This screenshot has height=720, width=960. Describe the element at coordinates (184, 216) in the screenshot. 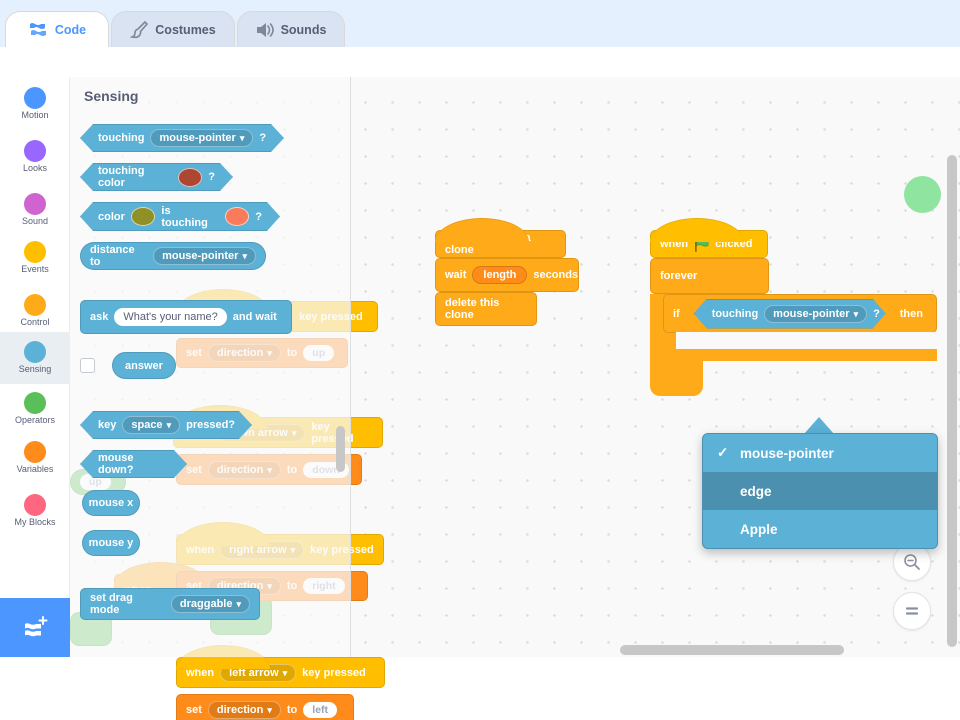

I see `block-label: is touching` at that location.